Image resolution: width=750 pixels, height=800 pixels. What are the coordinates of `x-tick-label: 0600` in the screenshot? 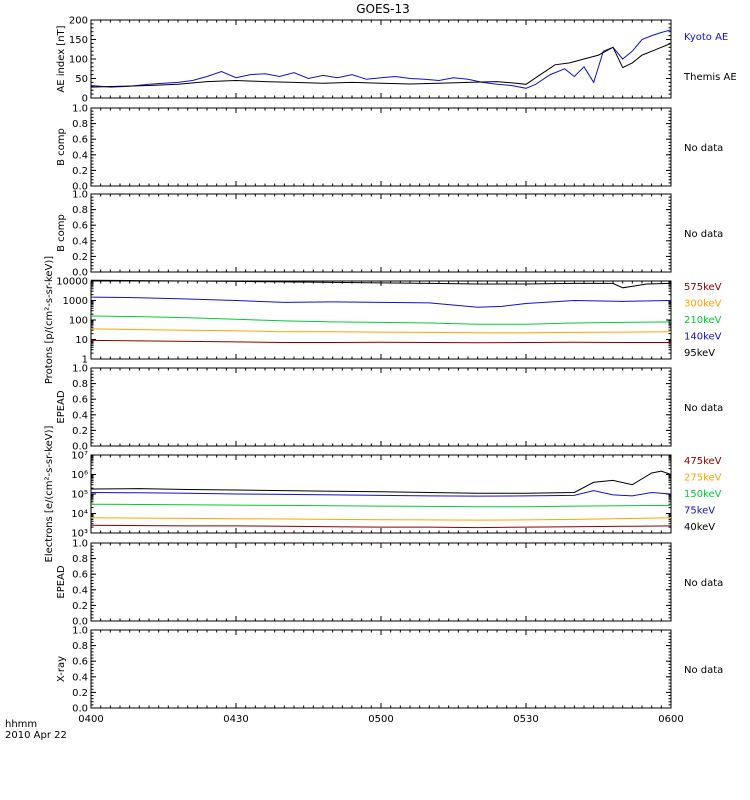 It's located at (670, 719).